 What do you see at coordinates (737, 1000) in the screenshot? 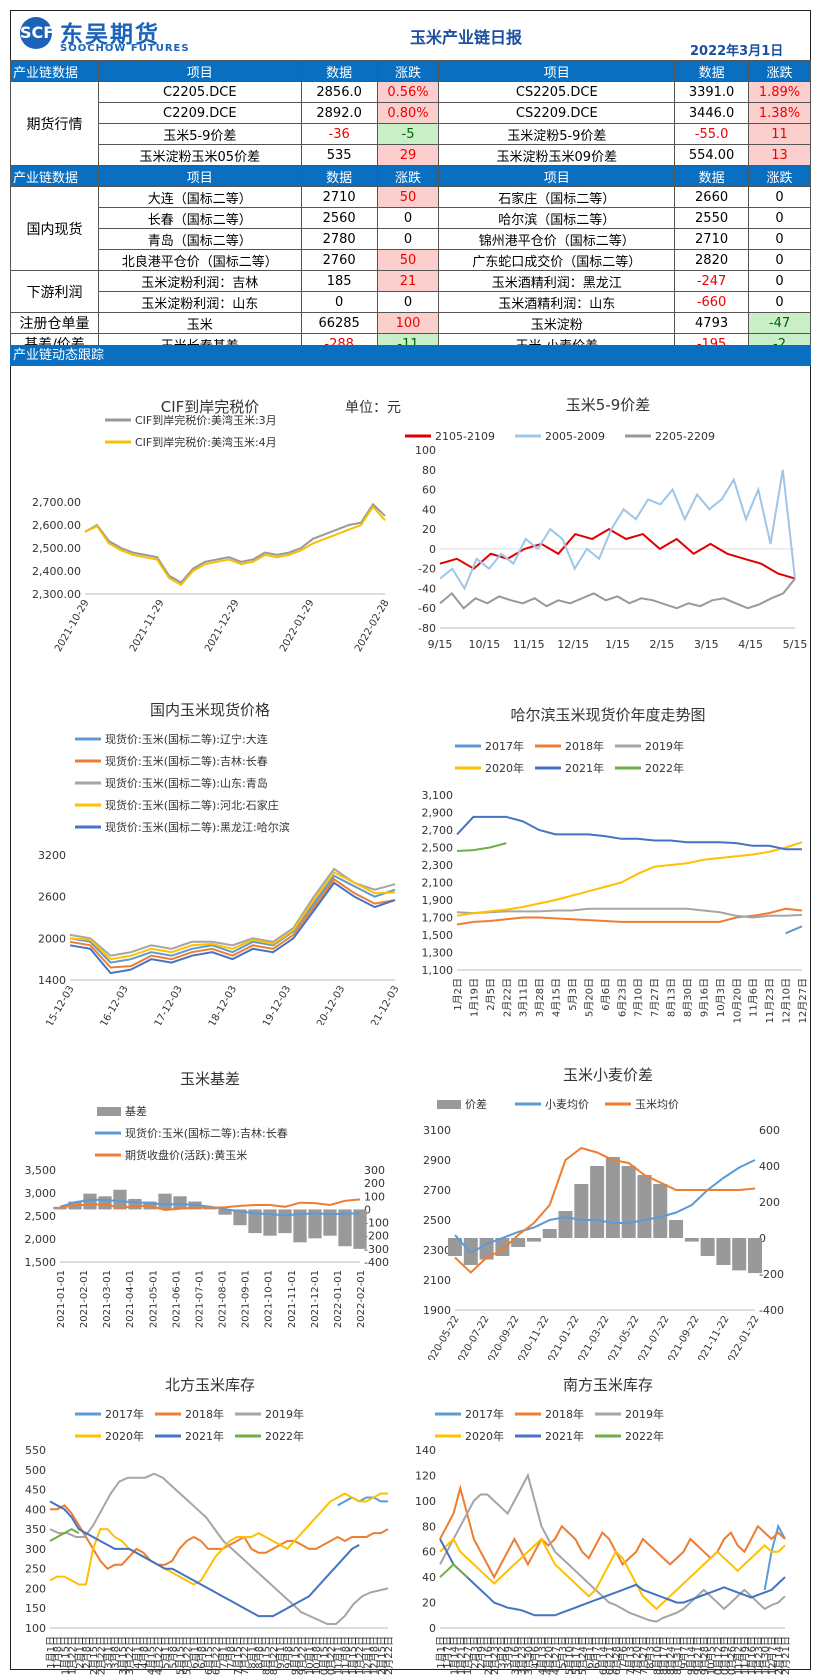
I see `harbin-x-tick: 10月20日` at bounding box center [737, 1000].